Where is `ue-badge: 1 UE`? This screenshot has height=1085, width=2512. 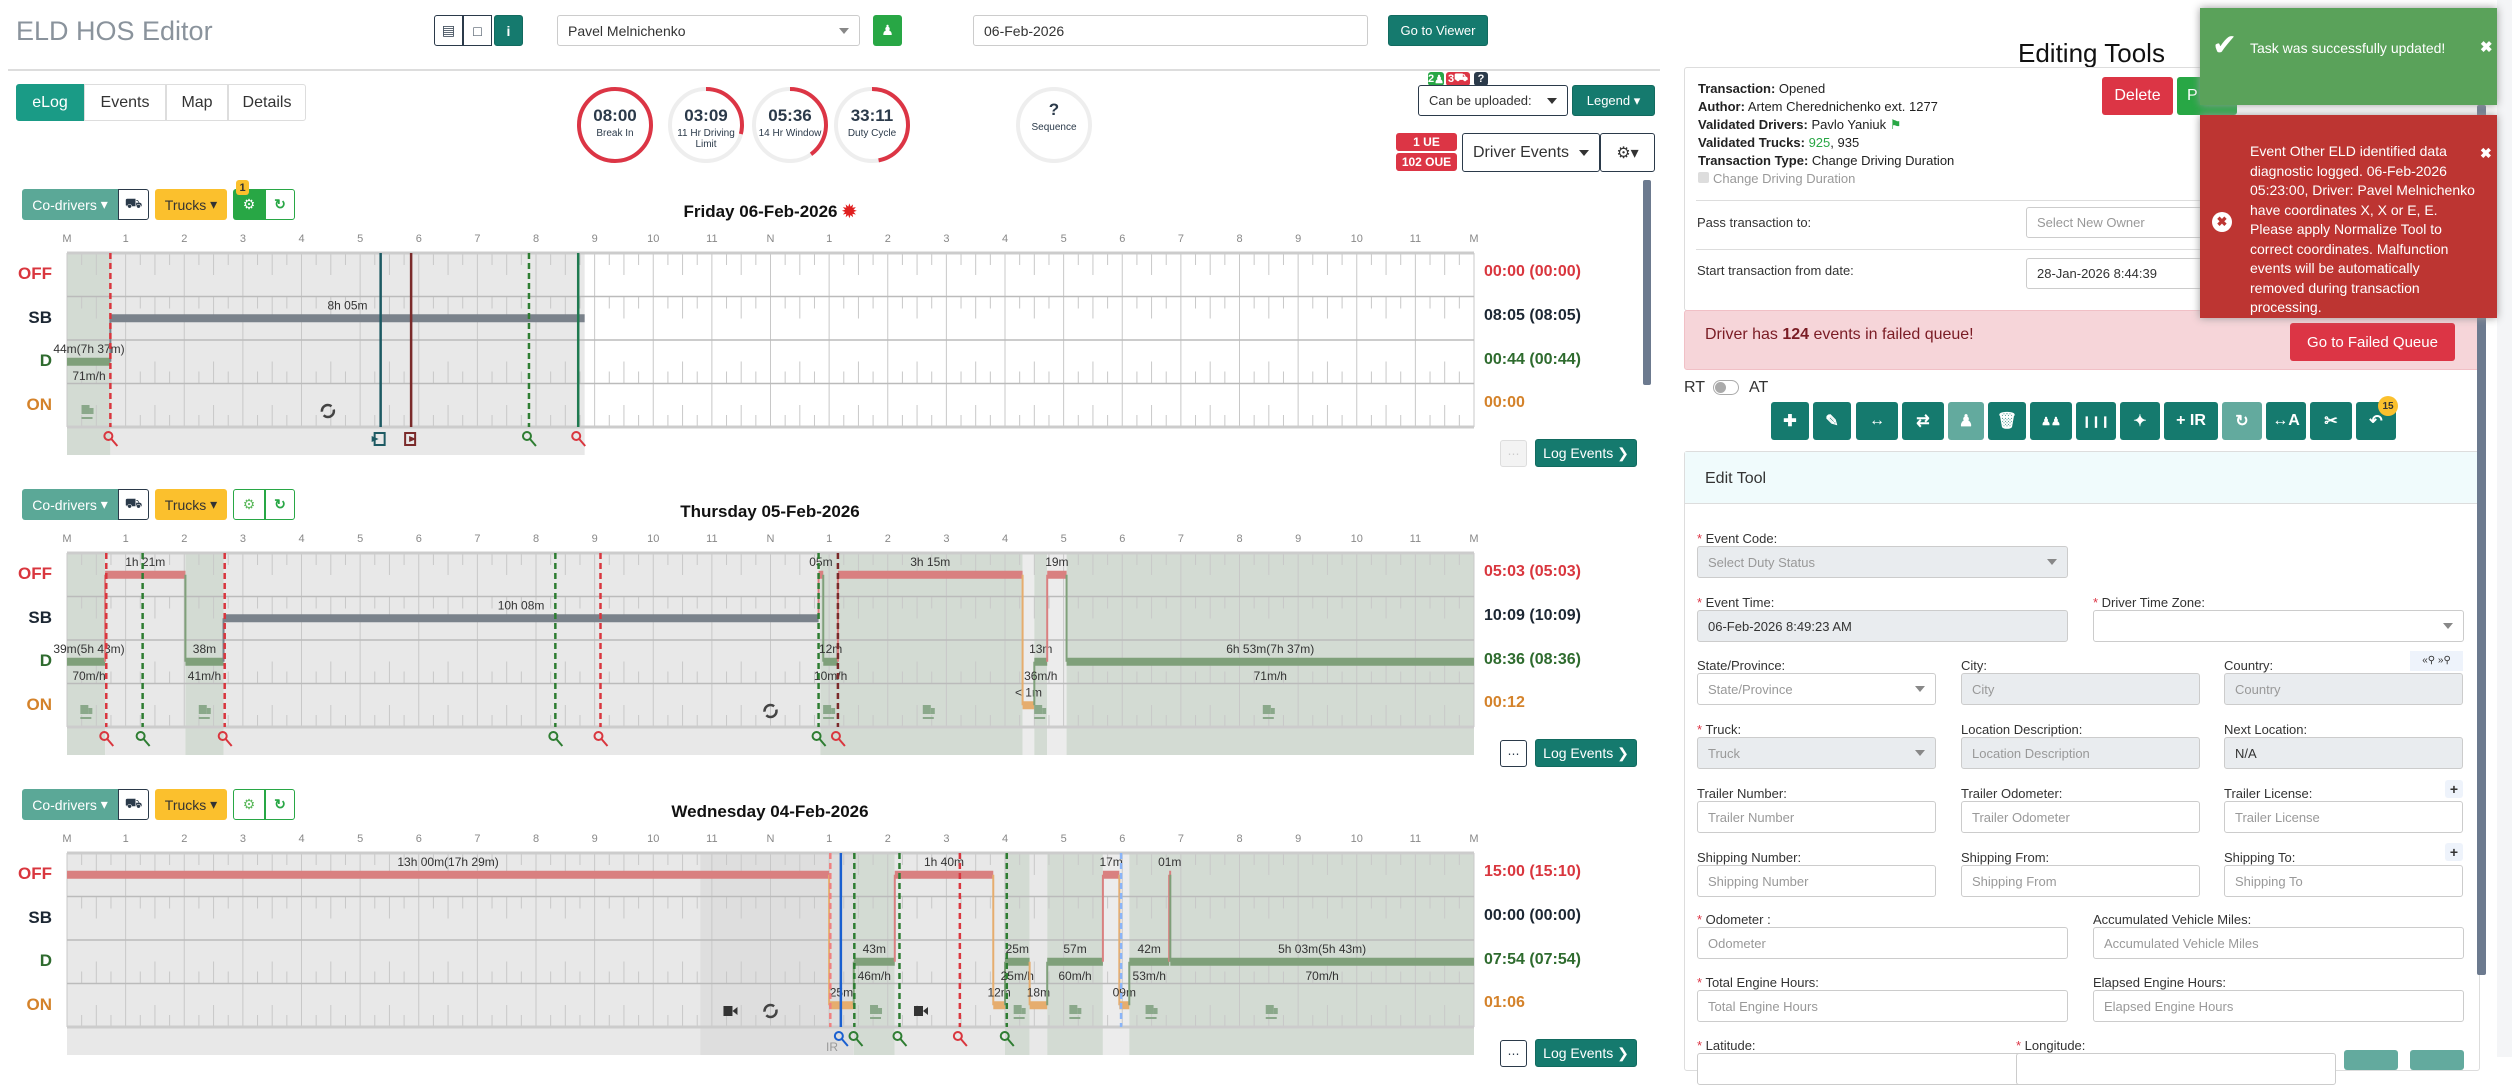
ue-badge: 1 UE is located at coordinates (1426, 142).